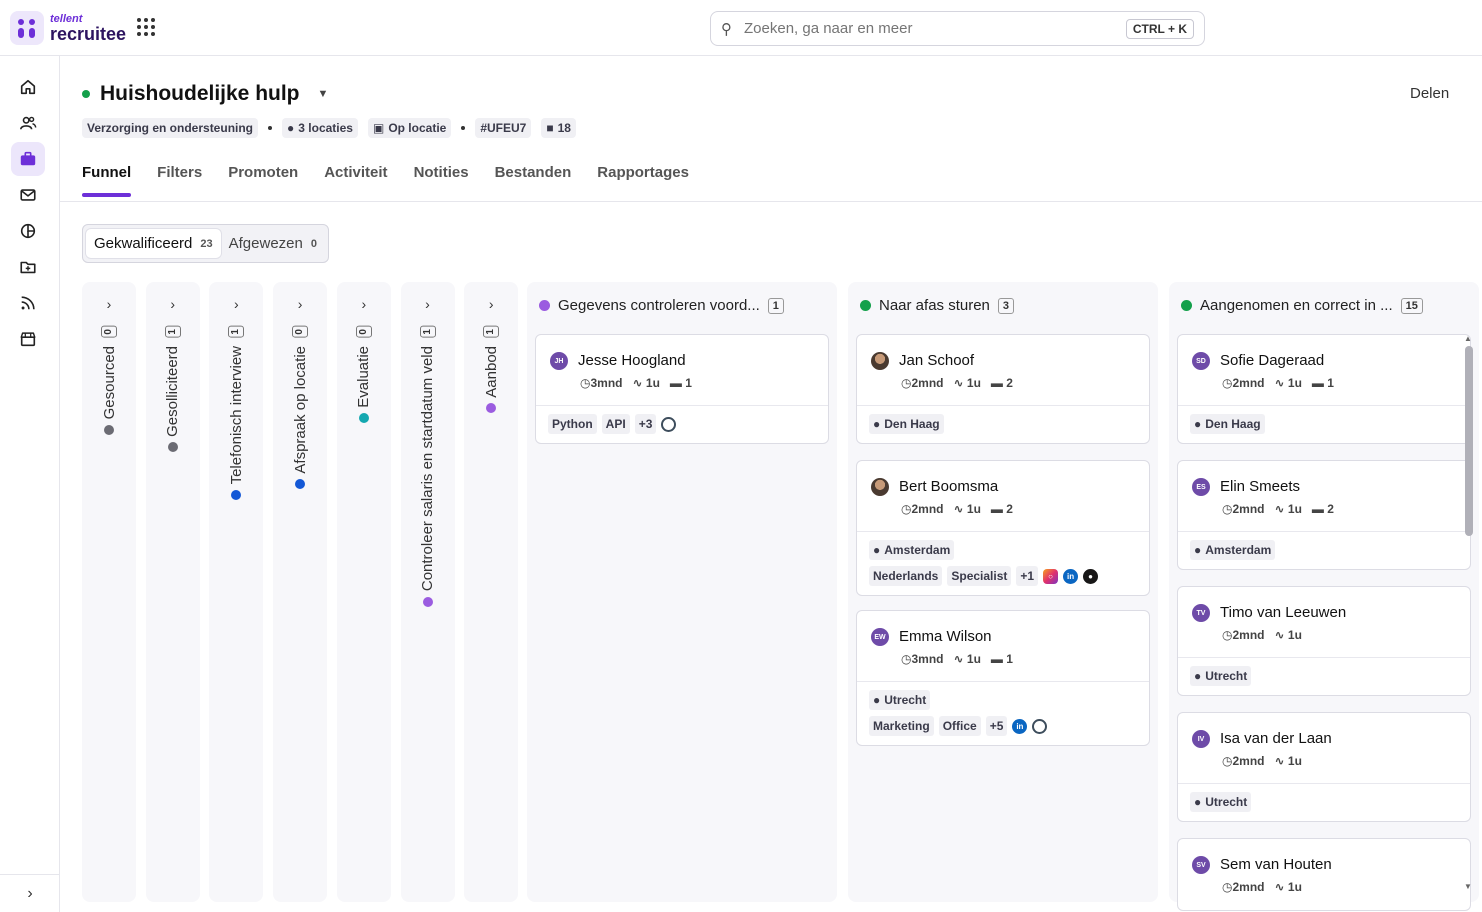 The width and height of the screenshot is (1482, 912). What do you see at coordinates (1091, 576) in the screenshot?
I see `github-icon: ●` at bounding box center [1091, 576].